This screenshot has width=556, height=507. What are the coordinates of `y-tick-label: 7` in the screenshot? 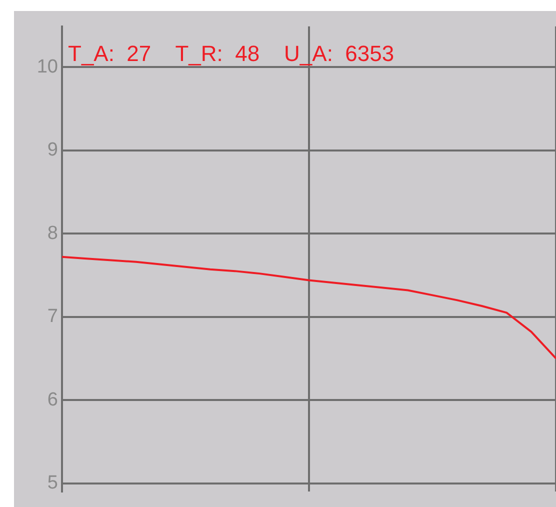 It's located at (52, 317).